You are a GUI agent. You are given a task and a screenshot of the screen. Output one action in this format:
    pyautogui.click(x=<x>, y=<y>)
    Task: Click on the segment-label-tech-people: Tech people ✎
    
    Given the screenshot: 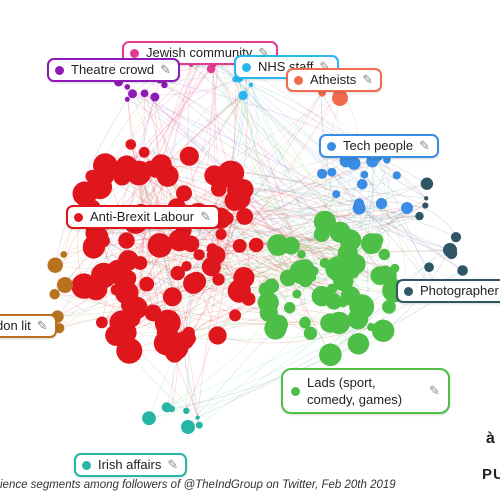 What is the action you would take?
    pyautogui.click(x=379, y=146)
    